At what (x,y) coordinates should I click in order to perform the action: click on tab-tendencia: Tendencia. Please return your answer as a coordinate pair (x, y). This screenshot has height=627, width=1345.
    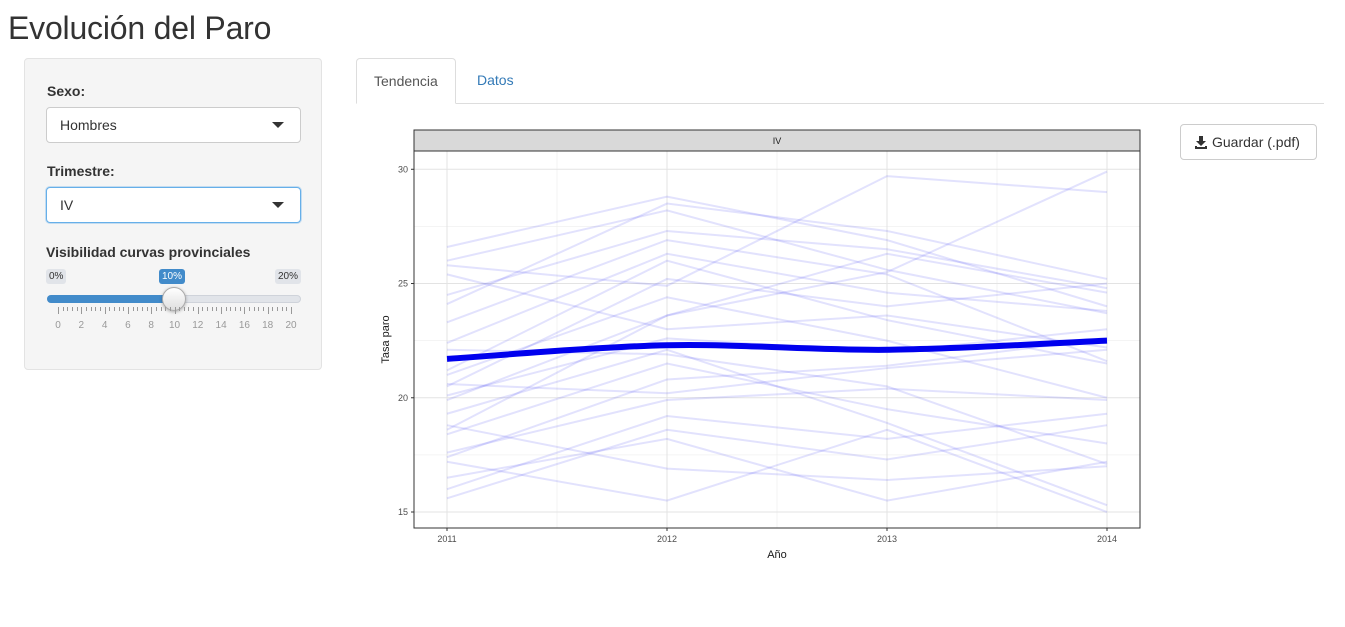
    Looking at the image, I should click on (406, 81).